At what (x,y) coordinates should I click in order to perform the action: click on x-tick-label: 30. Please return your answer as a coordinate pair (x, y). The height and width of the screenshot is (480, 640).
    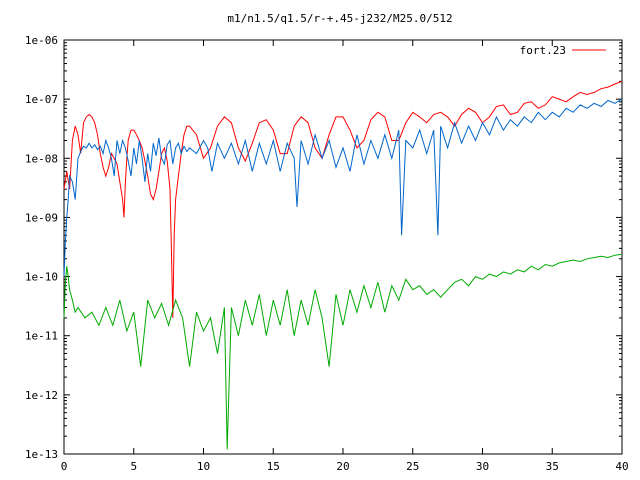
    Looking at the image, I should click on (482, 466).